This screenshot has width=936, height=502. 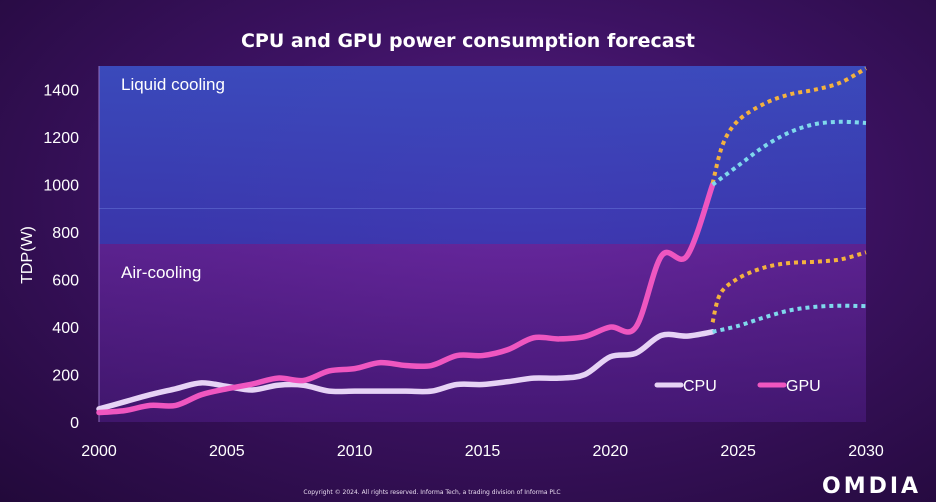 I want to click on x-tick-label: 2025, so click(x=738, y=451).